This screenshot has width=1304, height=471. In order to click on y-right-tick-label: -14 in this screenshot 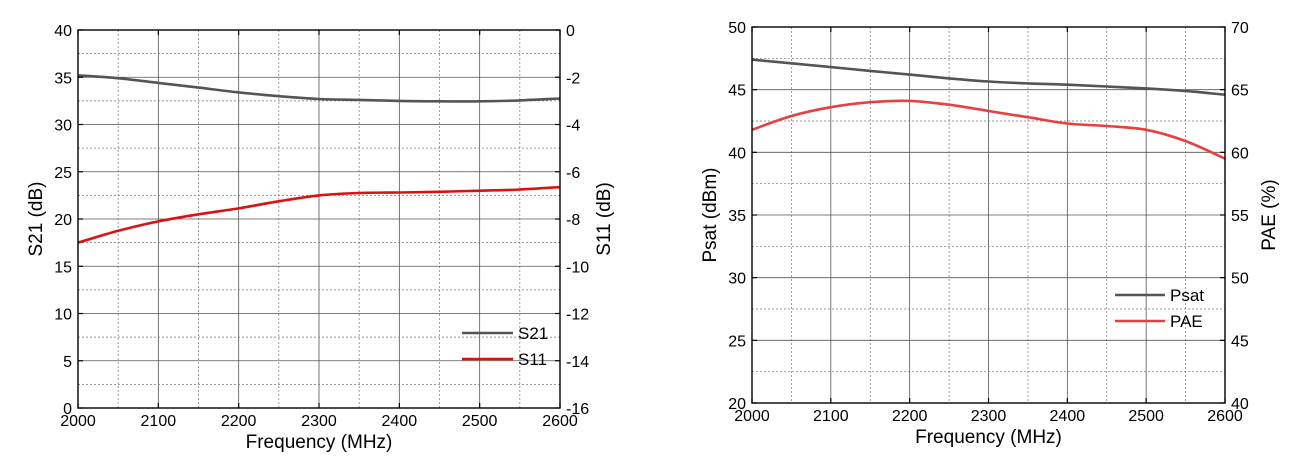, I will do `click(577, 362)`.